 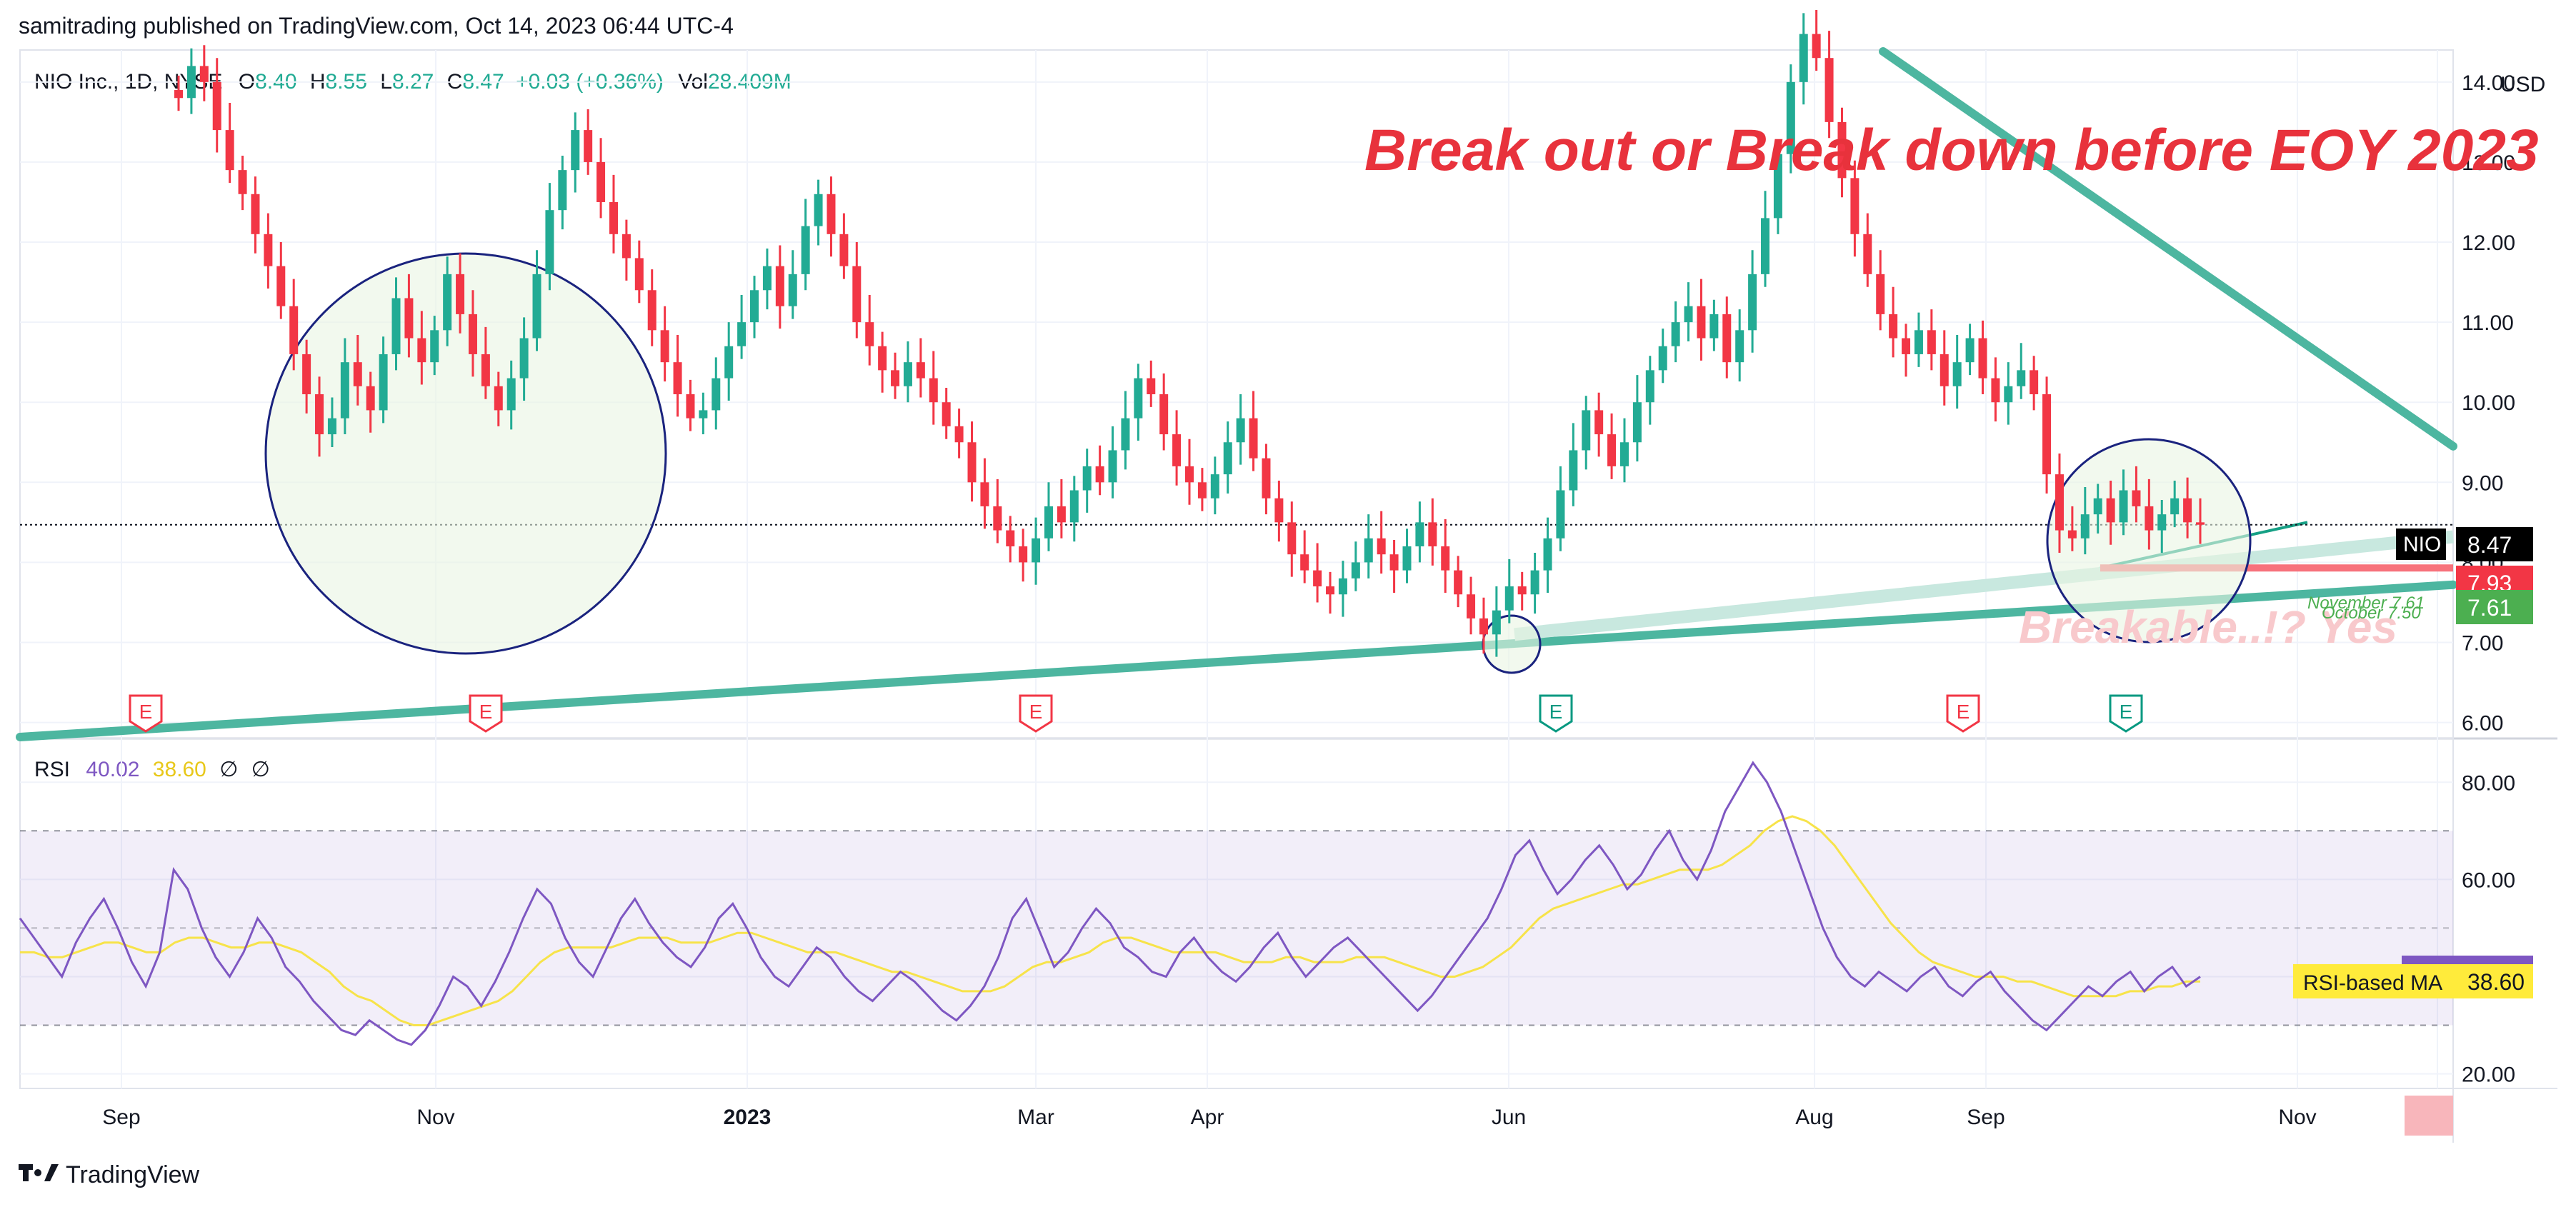 I want to click on circle-small, so click(x=1512, y=644).